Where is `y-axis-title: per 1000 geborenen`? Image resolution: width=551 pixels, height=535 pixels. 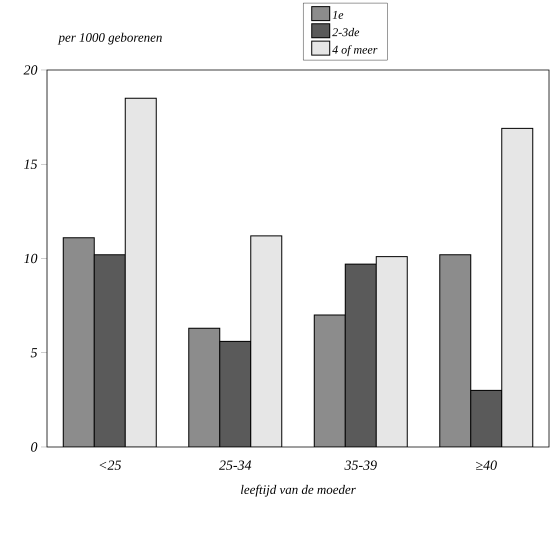 y-axis-title: per 1000 geborenen is located at coordinates (110, 38).